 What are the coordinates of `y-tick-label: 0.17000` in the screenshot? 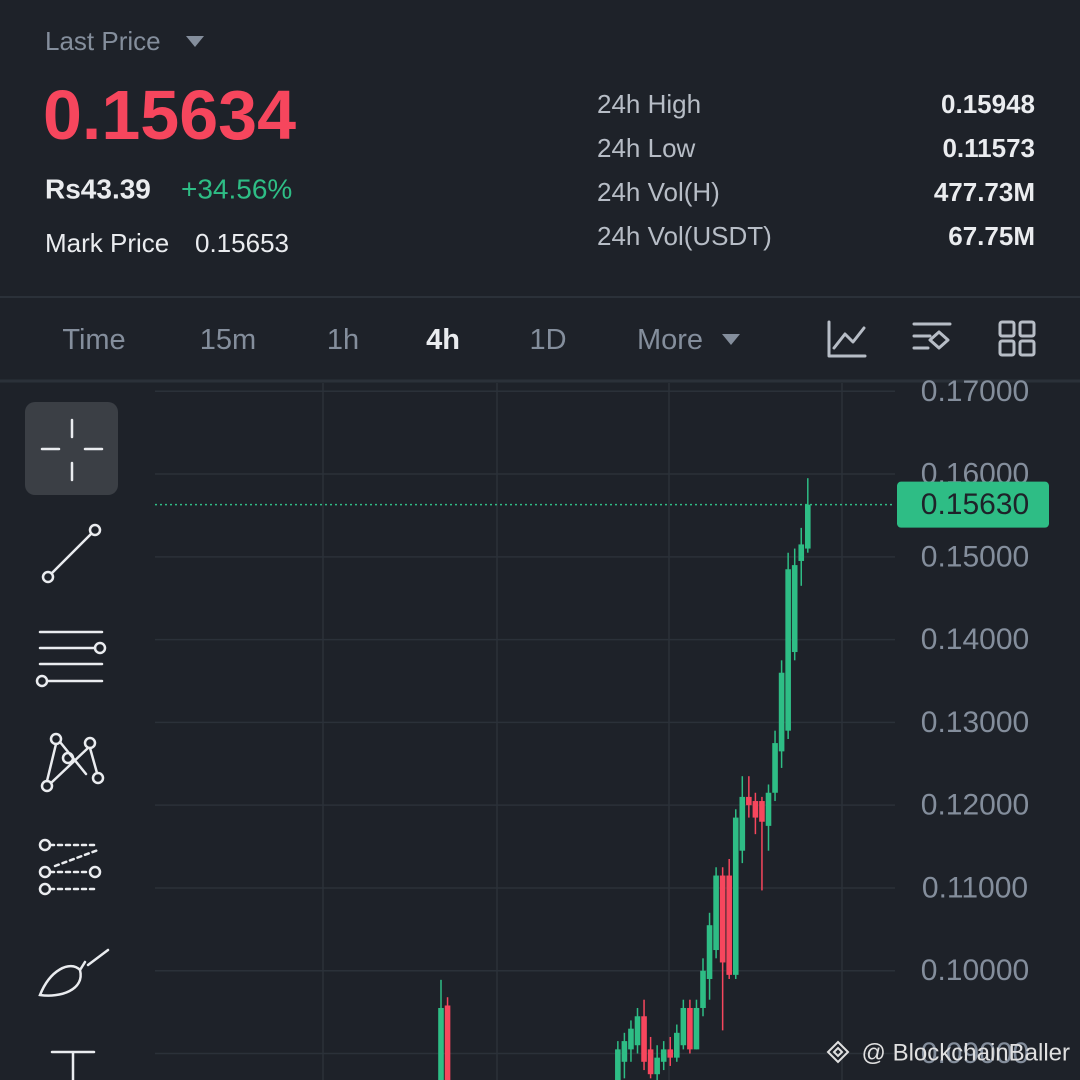 It's located at (975, 391).